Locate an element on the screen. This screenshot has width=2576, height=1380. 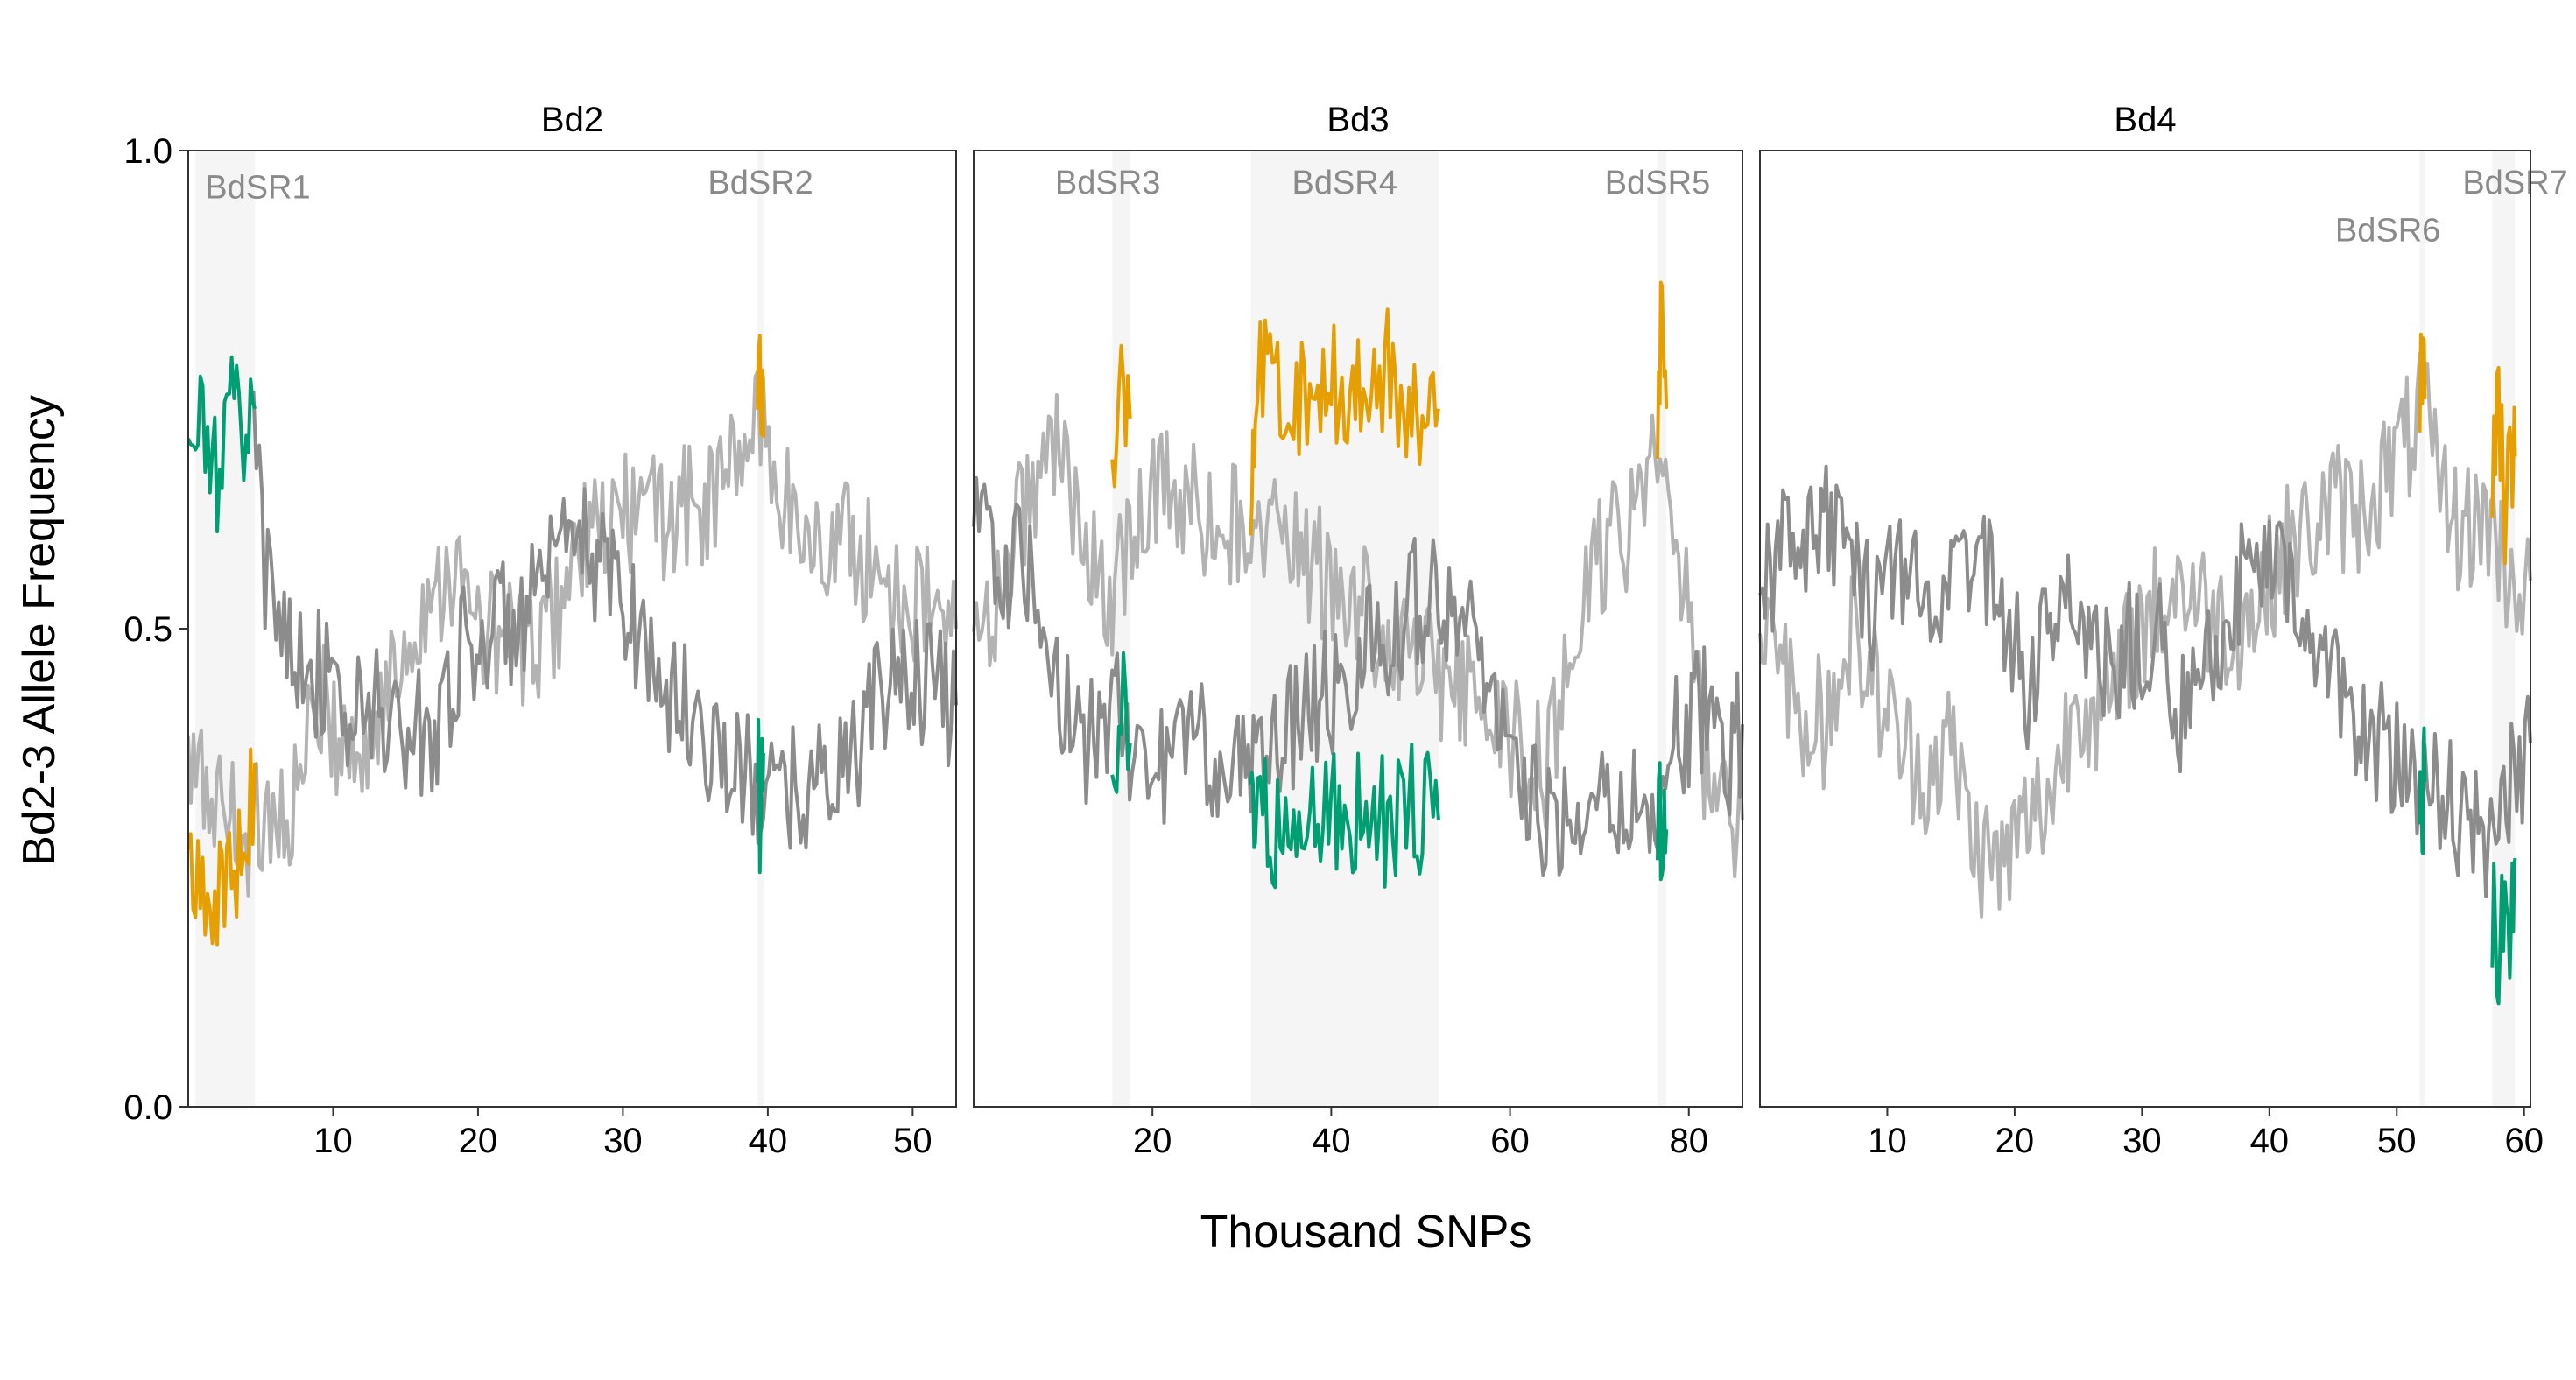
region-label-1-1: BdSR4 is located at coordinates (1344, 183).